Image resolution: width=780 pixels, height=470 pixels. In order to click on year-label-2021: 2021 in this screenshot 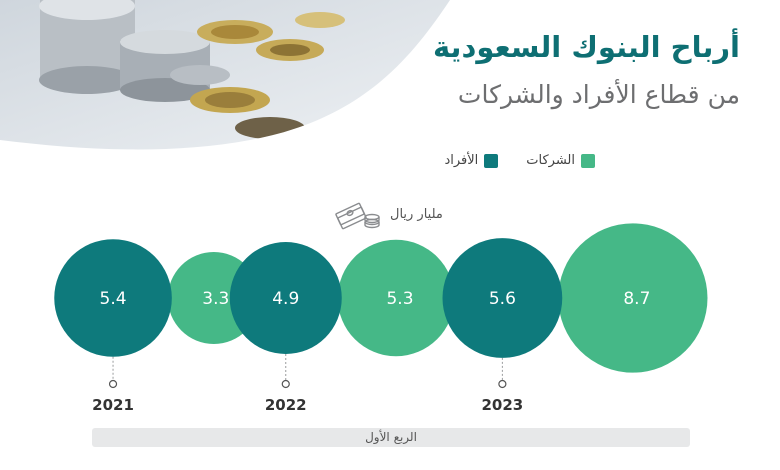, I will do `click(113, 405)`.